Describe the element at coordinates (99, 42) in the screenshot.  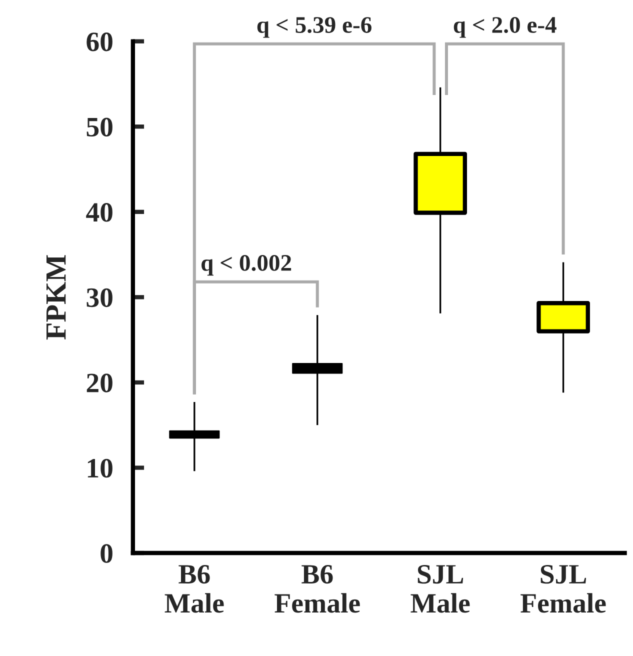
I see `y-tick-label: 60` at that location.